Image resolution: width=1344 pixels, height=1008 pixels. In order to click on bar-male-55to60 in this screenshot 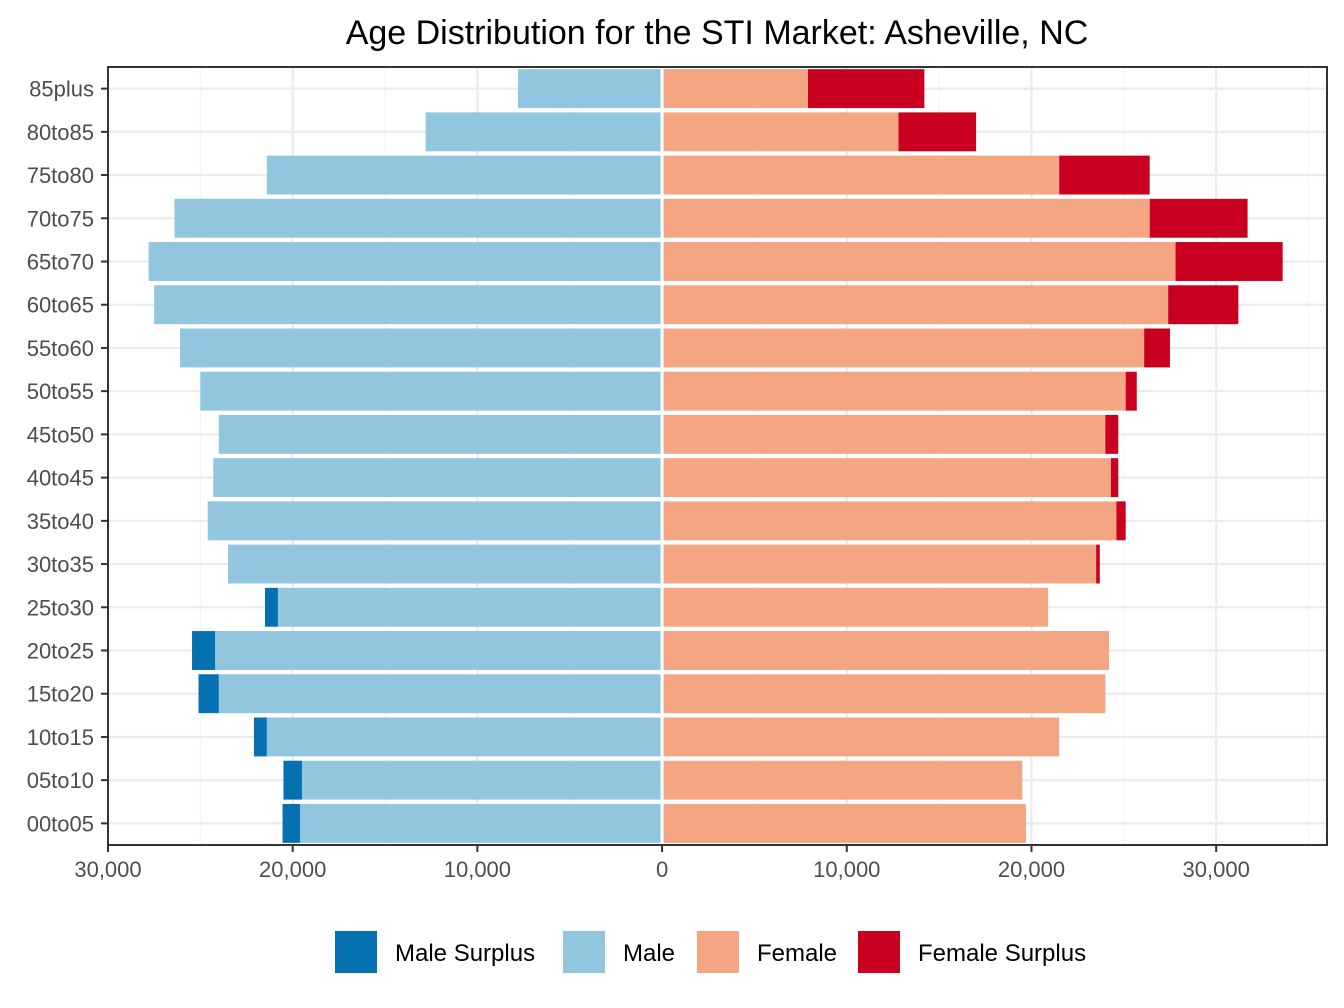, I will do `click(421, 348)`.